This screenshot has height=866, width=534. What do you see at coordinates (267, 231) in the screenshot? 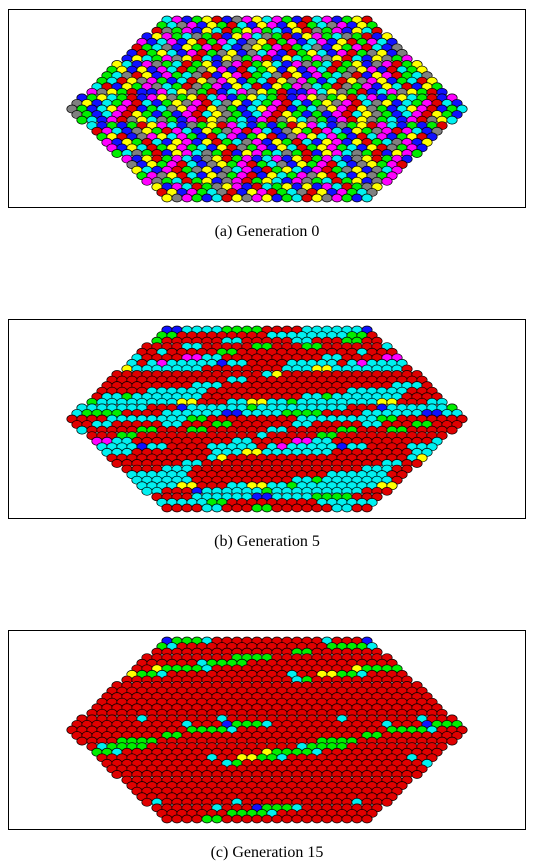
I see `figure-a-caption: (a) Generation 0` at bounding box center [267, 231].